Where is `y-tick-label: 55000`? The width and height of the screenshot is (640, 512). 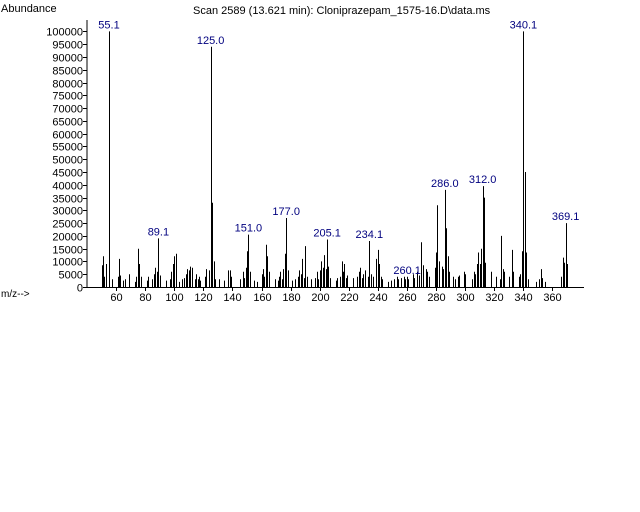 y-tick-label: 55000 is located at coordinates (67, 148).